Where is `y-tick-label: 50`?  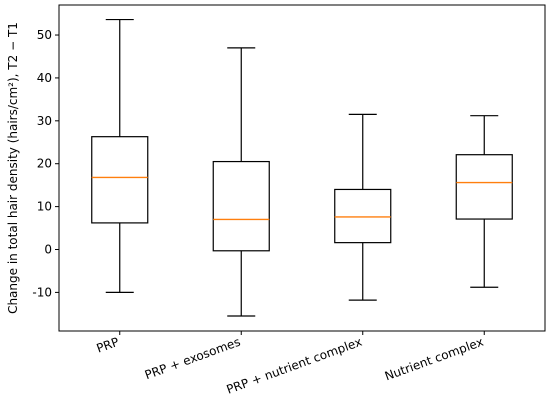 y-tick-label: 50 is located at coordinates (44, 35).